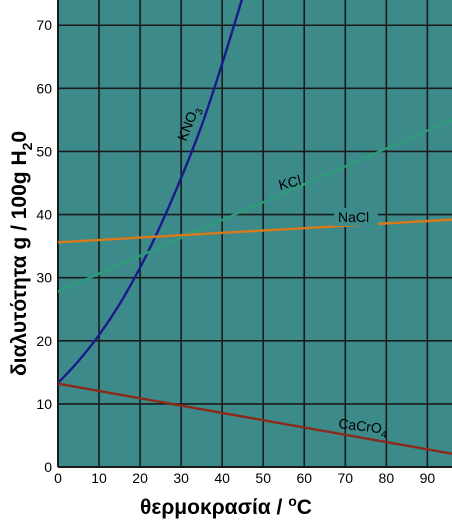  What do you see at coordinates (27, 146) in the screenshot?
I see `y-axis-title-subscript: 2` at bounding box center [27, 146].